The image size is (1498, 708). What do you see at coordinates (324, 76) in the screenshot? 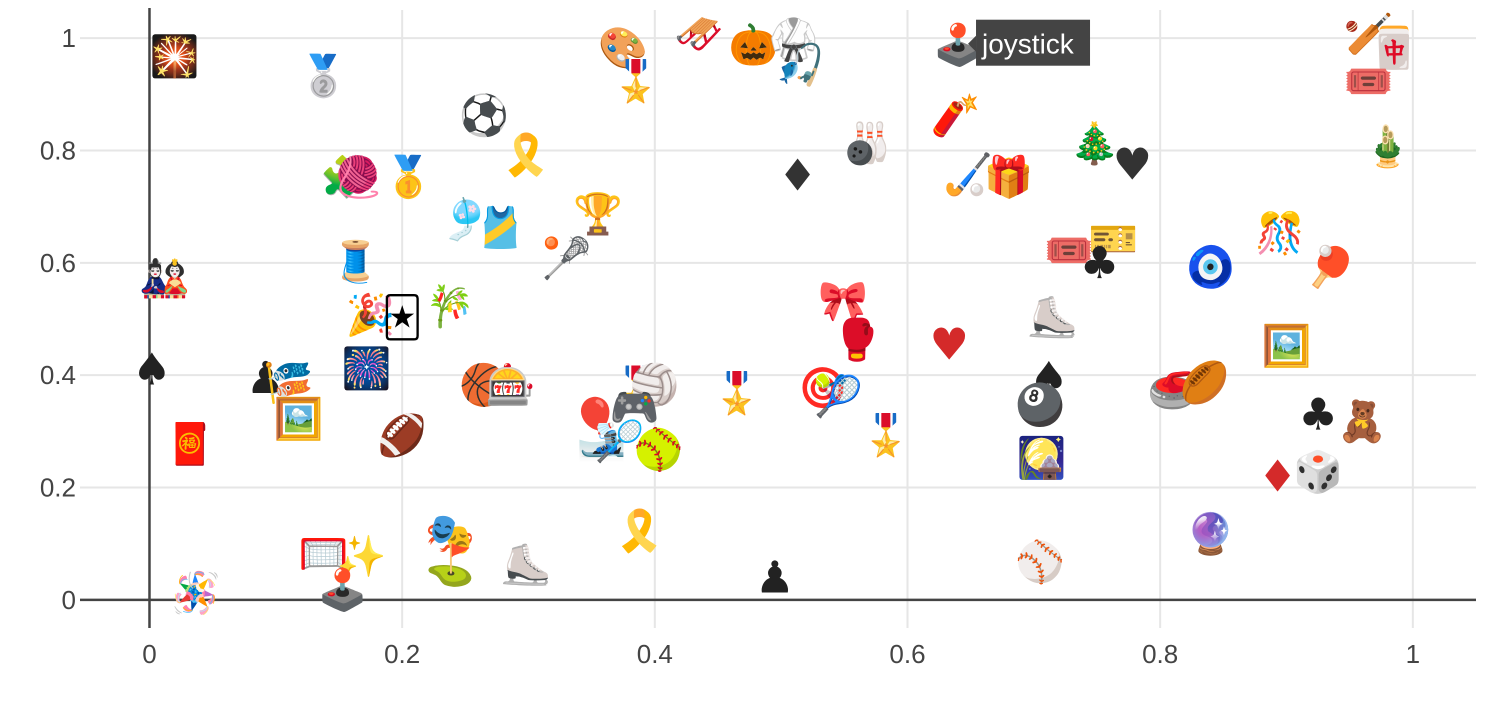
I see `point-2nd-place-medal-icon: 🥈` at bounding box center [324, 76].